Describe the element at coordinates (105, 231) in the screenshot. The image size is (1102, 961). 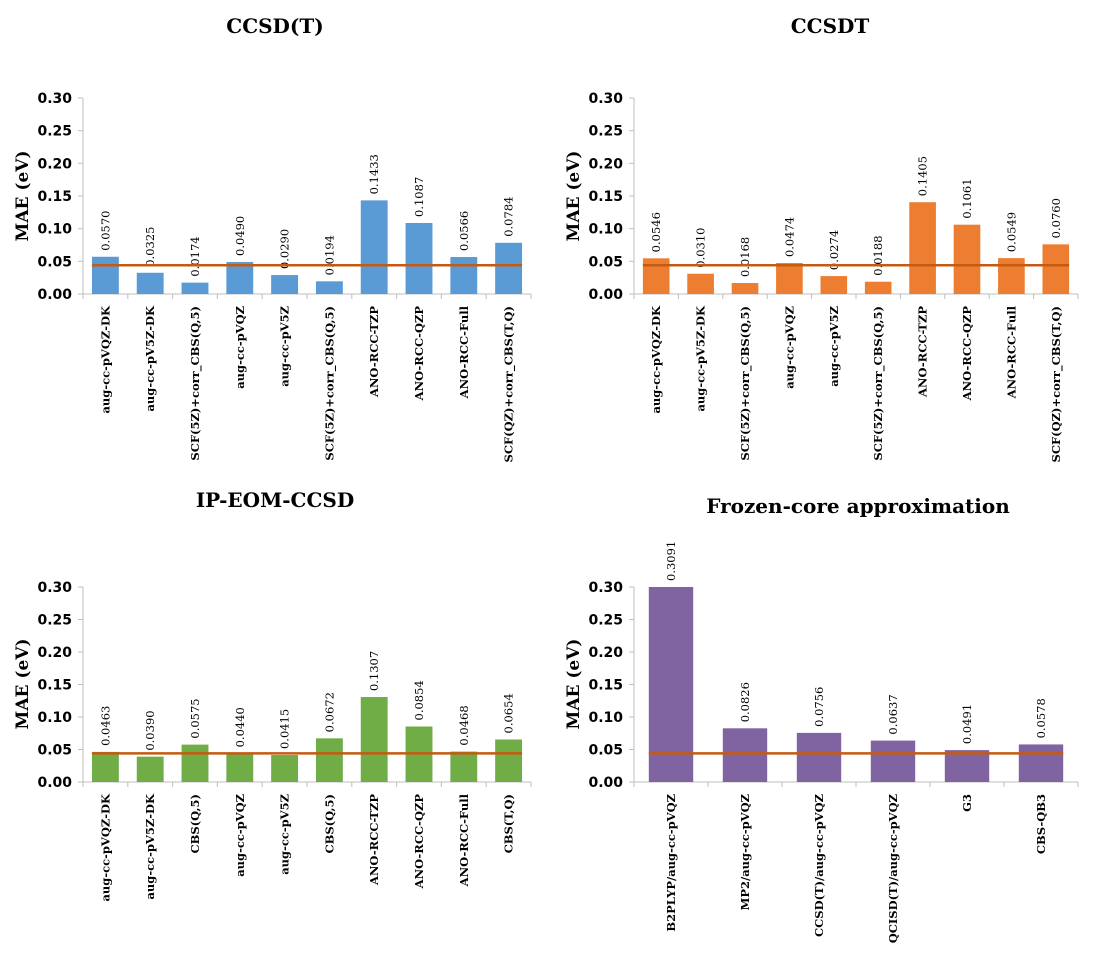
I see `data-label: 0.0570` at that location.